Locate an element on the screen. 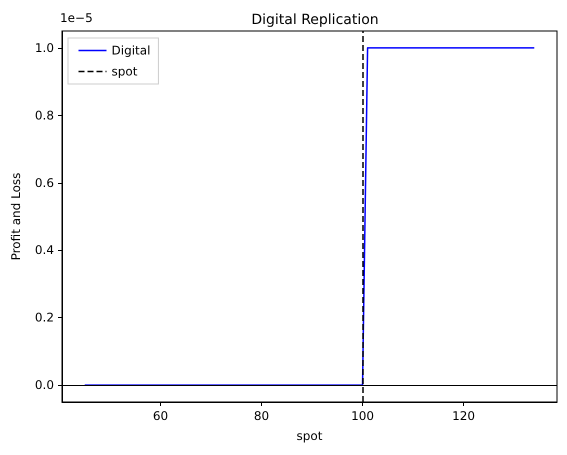 The width and height of the screenshot is (567, 455). y-tick-label: 0.4 is located at coordinates (44, 250).